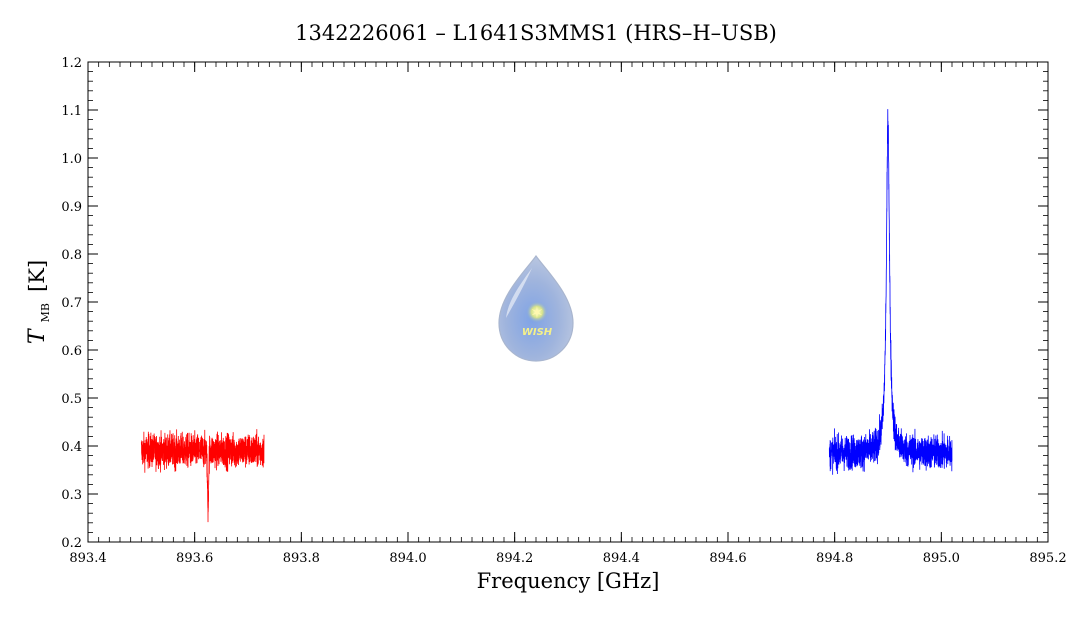 The height and width of the screenshot is (622, 1072). What do you see at coordinates (71, 303) in the screenshot?
I see `y-tick-label: 0.7` at bounding box center [71, 303].